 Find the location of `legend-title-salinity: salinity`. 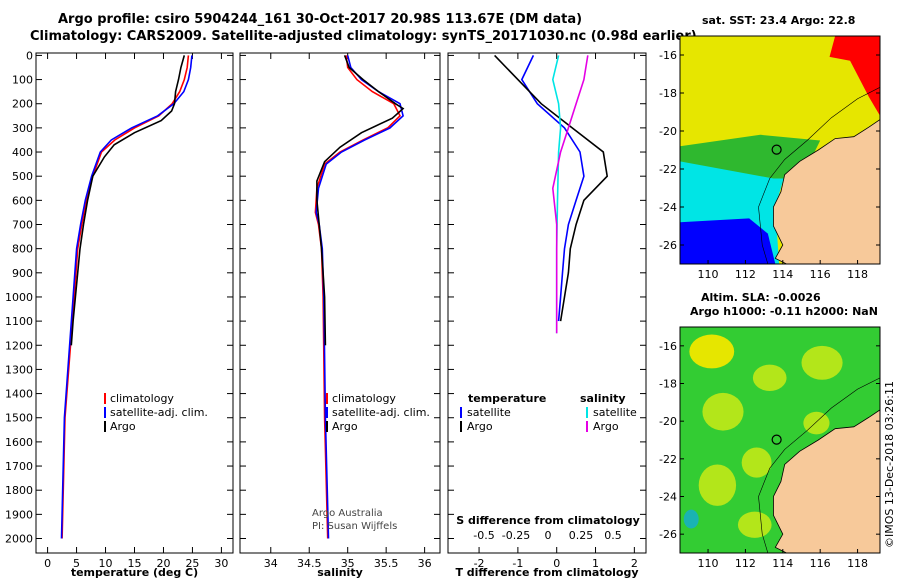

legend-title-salinity: salinity is located at coordinates (603, 398).